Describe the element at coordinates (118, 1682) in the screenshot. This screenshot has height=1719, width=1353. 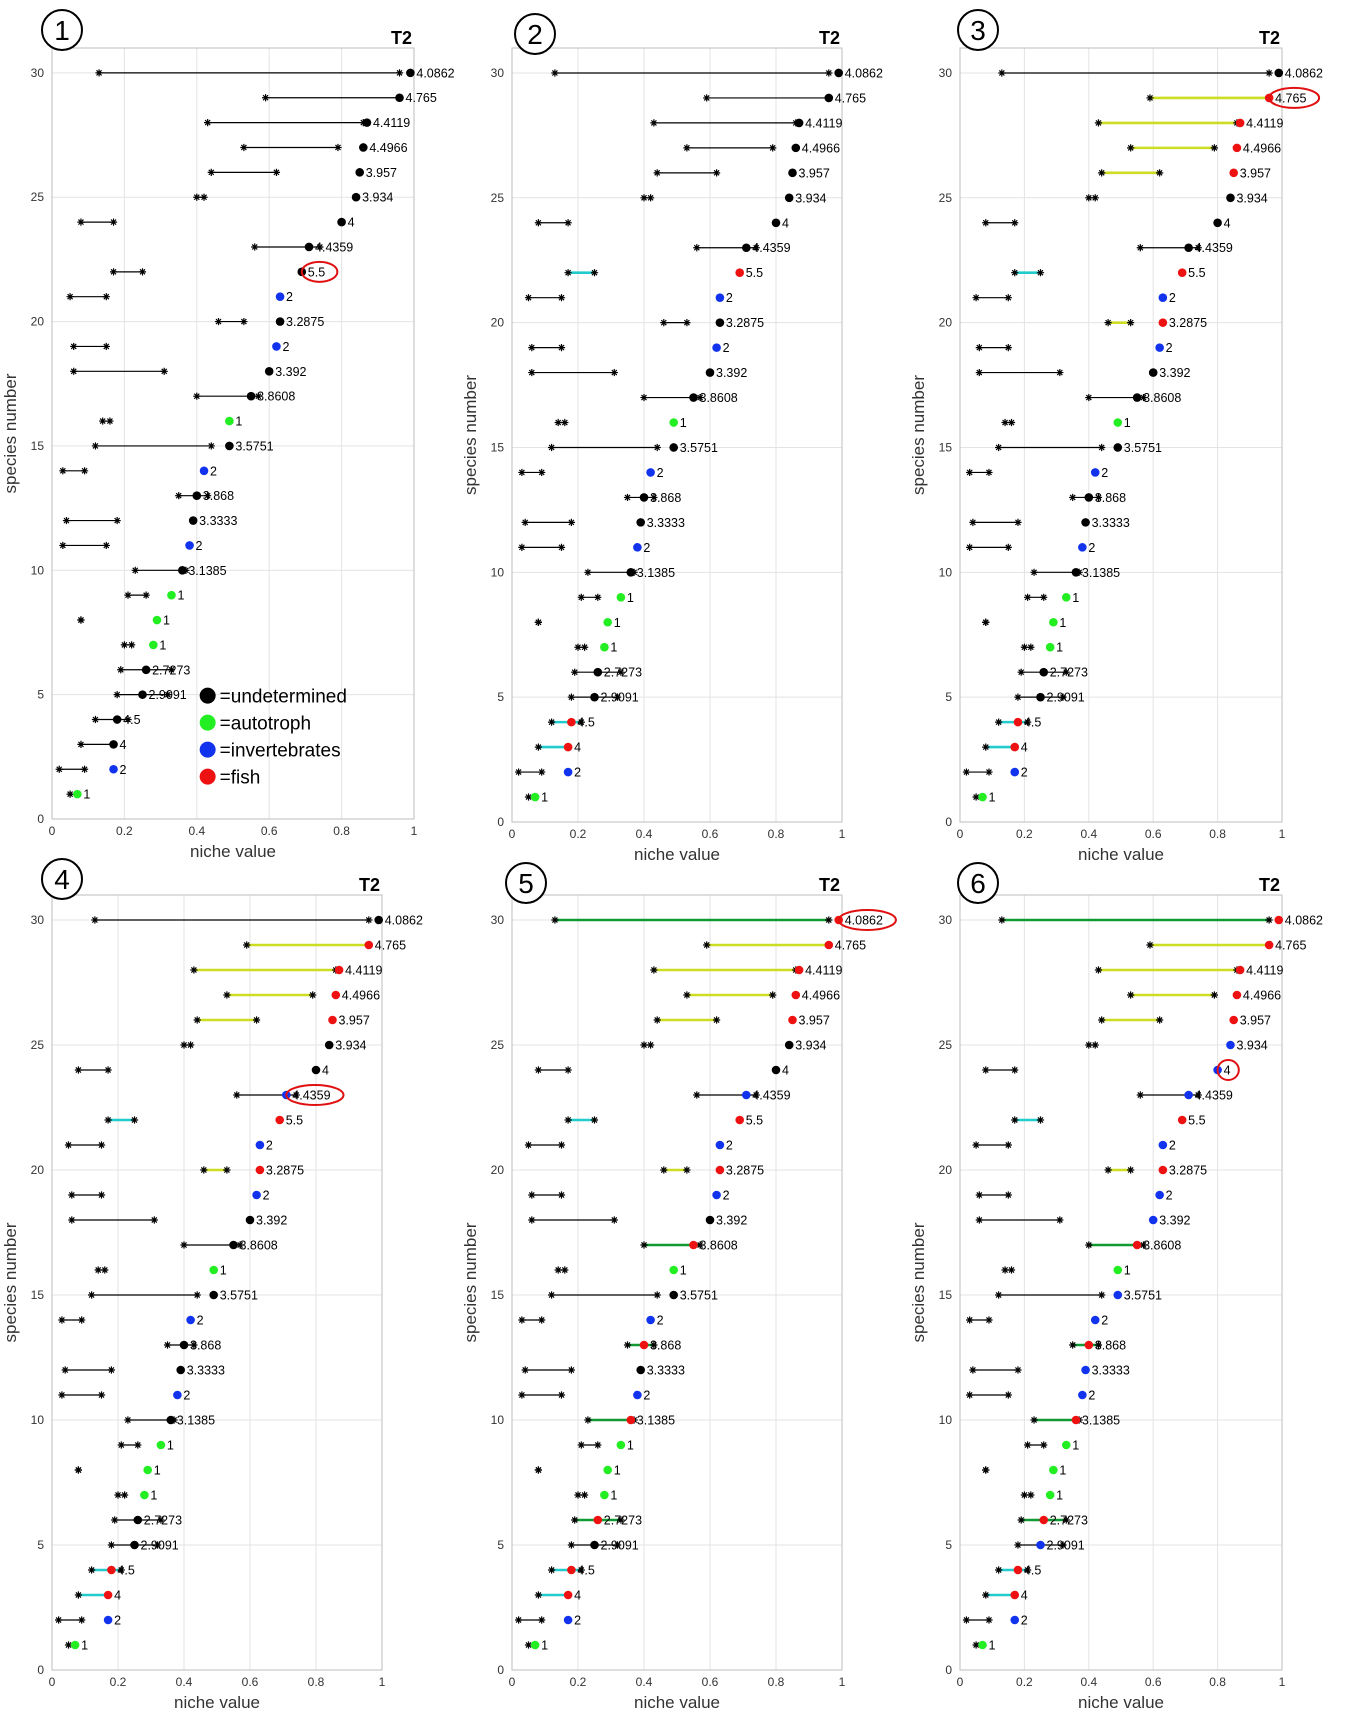
I see `x-tick-label: 0.2` at that location.